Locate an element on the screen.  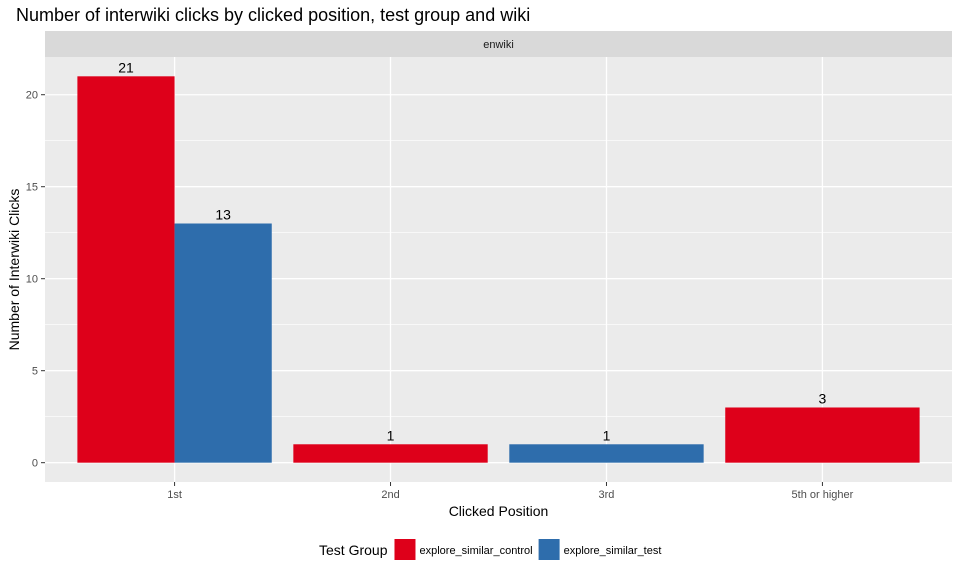
y-tick-label: 15 is located at coordinates (32, 188).